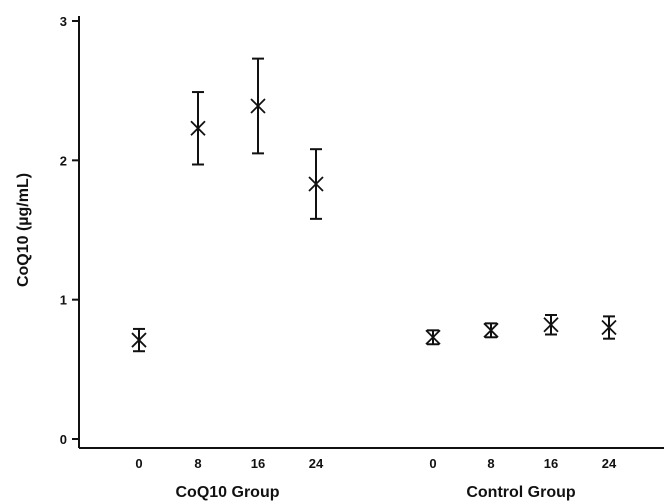 This screenshot has height=504, width=667. Describe the element at coordinates (63, 300) in the screenshot. I see `y-tick-label: 1` at that location.